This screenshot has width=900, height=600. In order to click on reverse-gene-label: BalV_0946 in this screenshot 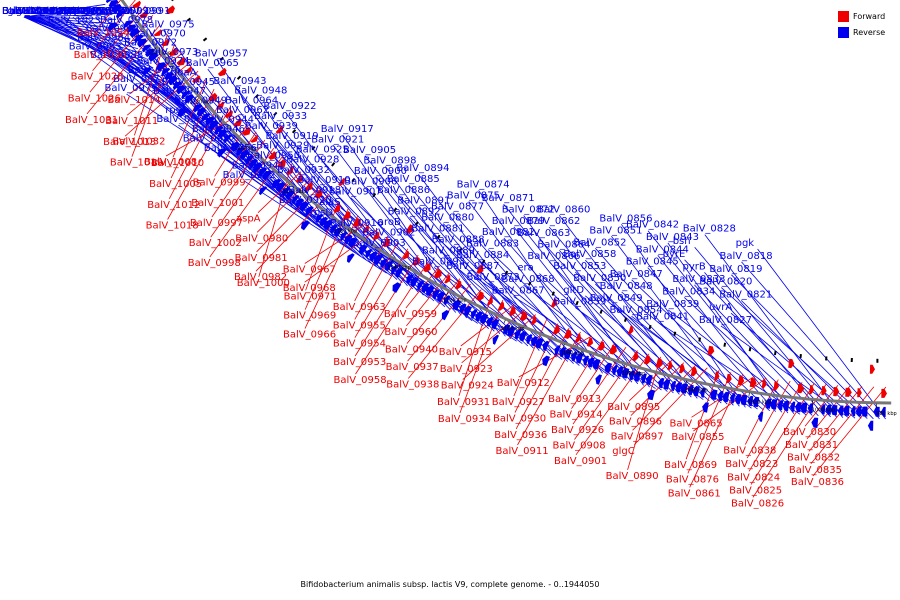, I will do `click(218, 129)`.